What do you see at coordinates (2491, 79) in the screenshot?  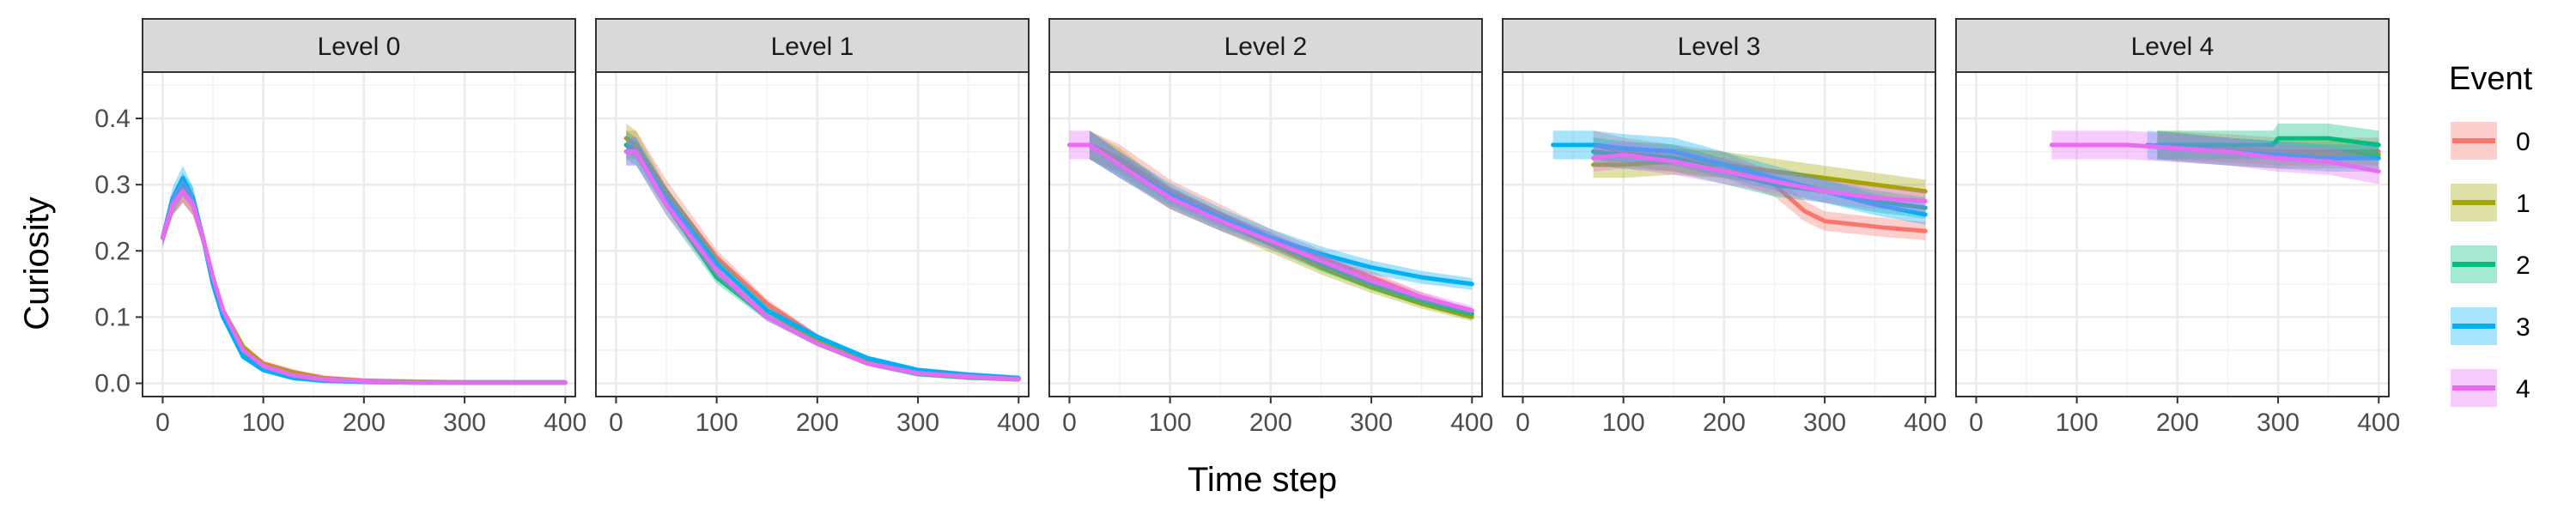 I see `legend-title: Event` at bounding box center [2491, 79].